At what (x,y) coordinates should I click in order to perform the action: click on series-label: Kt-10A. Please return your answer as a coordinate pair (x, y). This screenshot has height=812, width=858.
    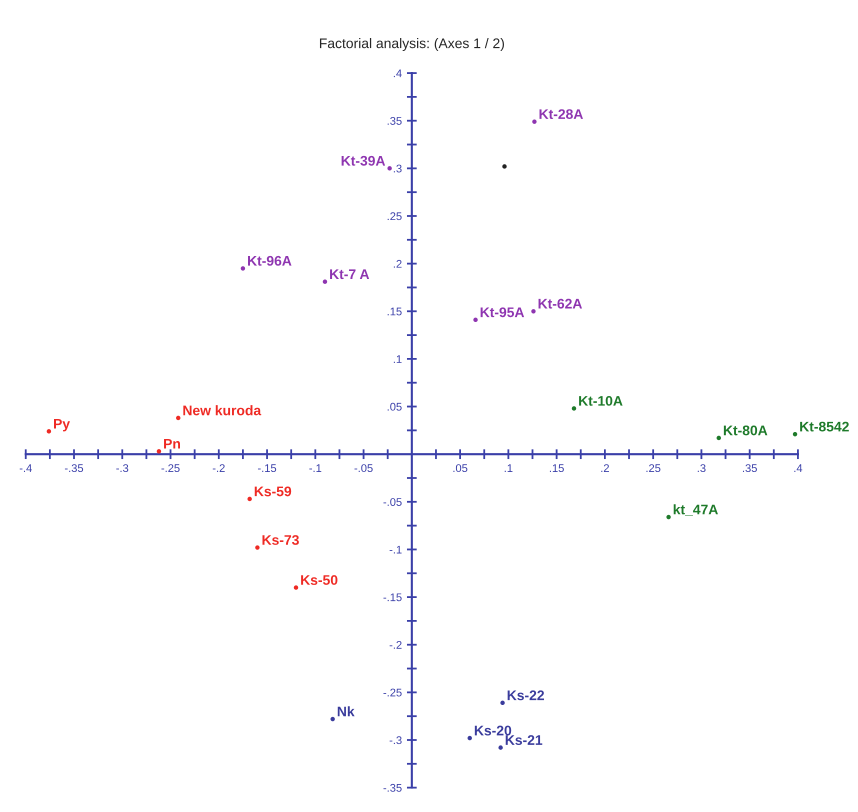
    Looking at the image, I should click on (601, 401).